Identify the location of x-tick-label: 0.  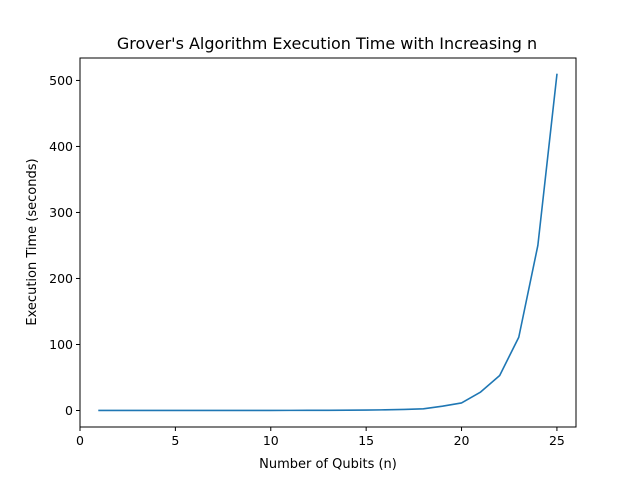
(80, 440).